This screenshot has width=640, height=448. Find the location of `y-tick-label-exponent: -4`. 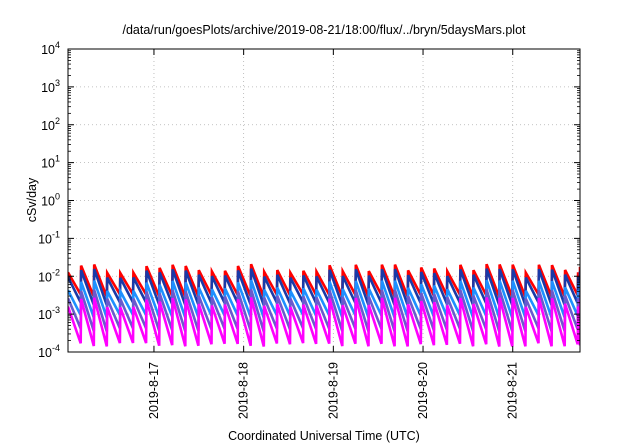

y-tick-label-exponent: -4 is located at coordinates (56, 348).